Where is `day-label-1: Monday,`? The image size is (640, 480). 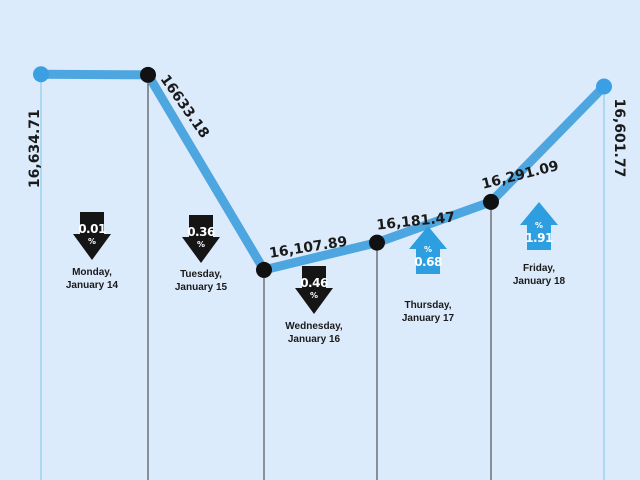 day-label-1: Monday, is located at coordinates (92, 272).